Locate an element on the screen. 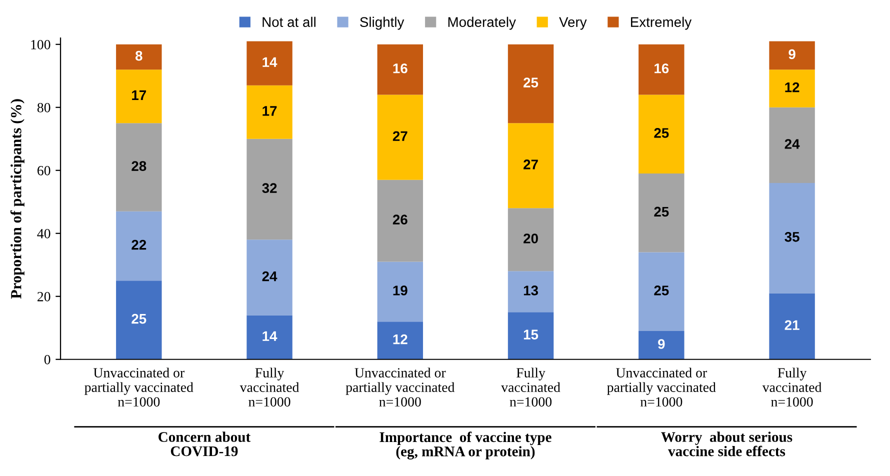  data-label: 26 is located at coordinates (400, 219).